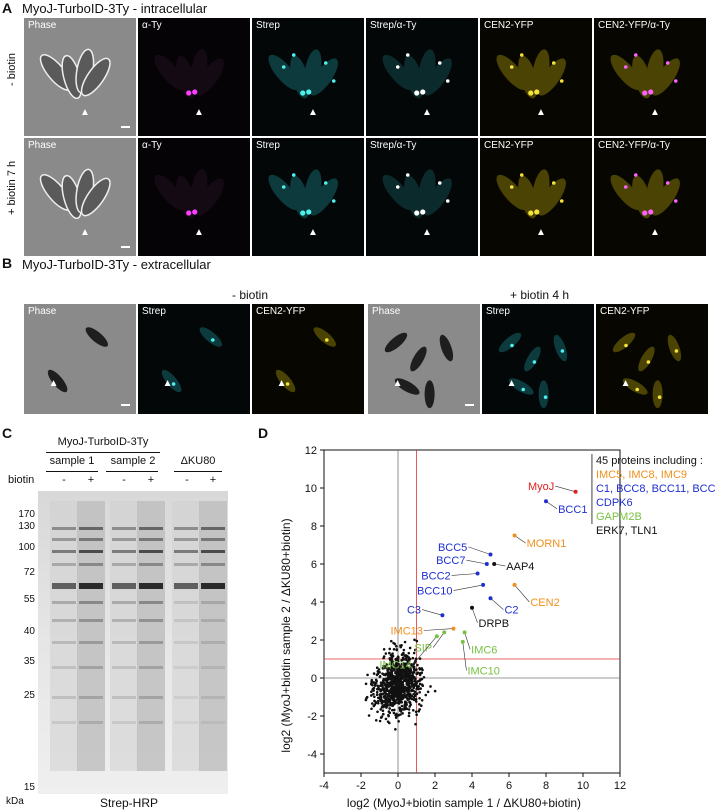 This screenshot has height=811, width=716. I want to click on extracellular-plus-biotin-2-image, so click(647, 370).